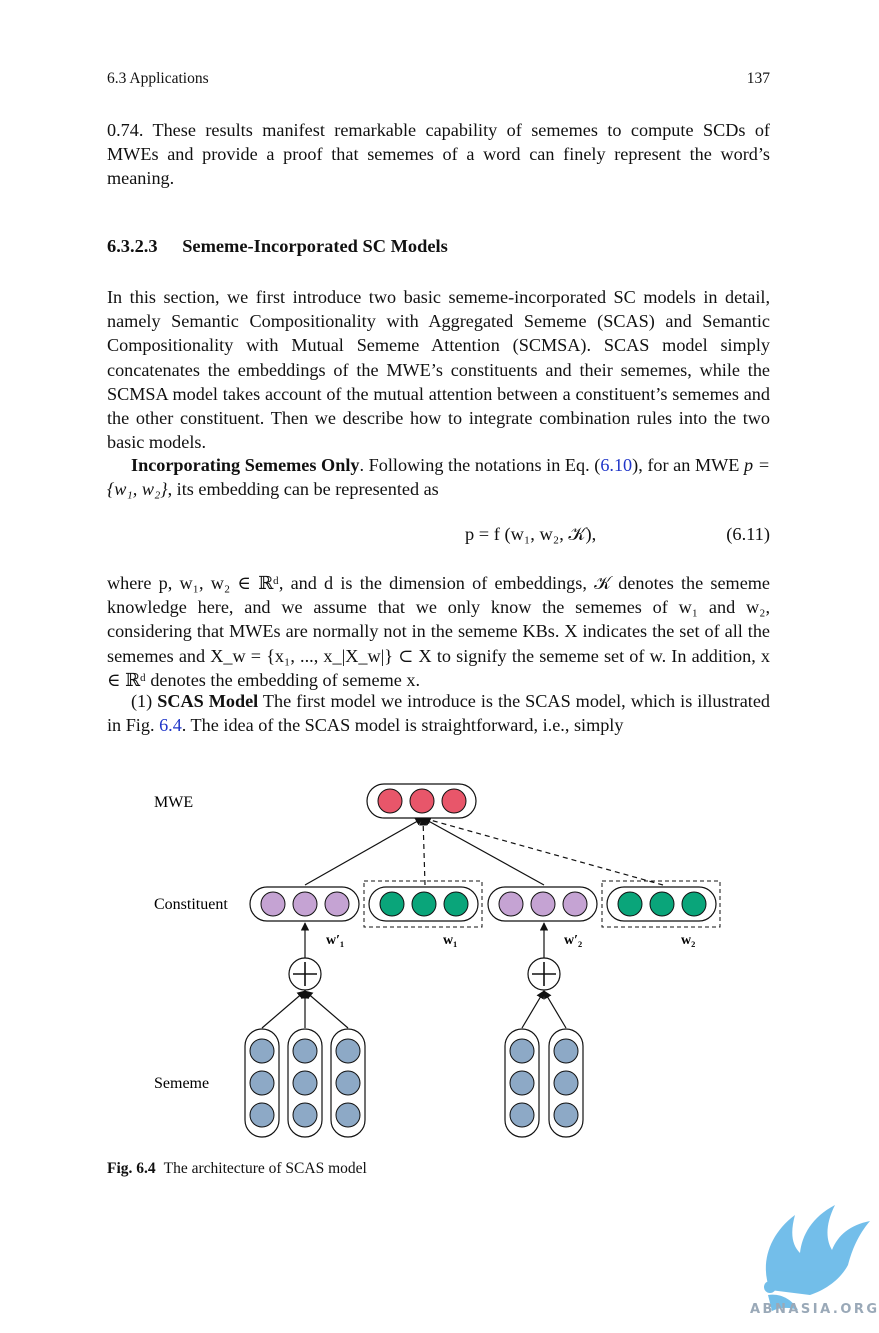 This screenshot has height=1333, width=879. What do you see at coordinates (530, 534) in the screenshot?
I see `equation-body: p = f (w₁, w₂, 𝒦),` at bounding box center [530, 534].